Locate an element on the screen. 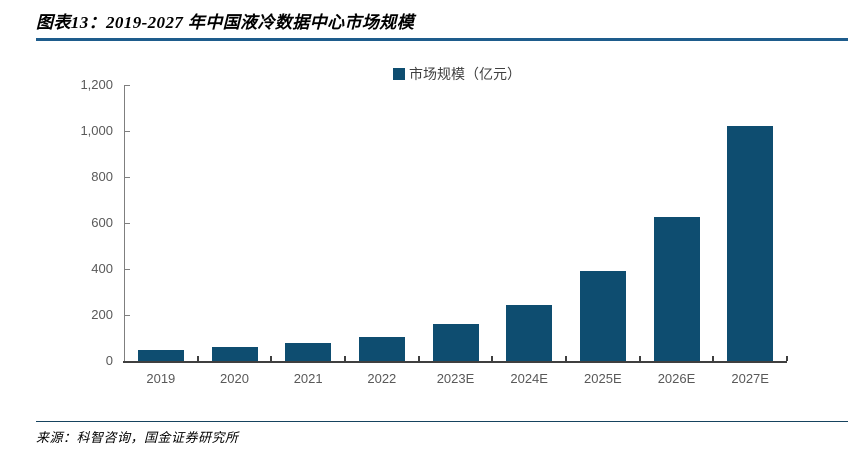  x-axis-category-label: 2024E is located at coordinates (529, 378).